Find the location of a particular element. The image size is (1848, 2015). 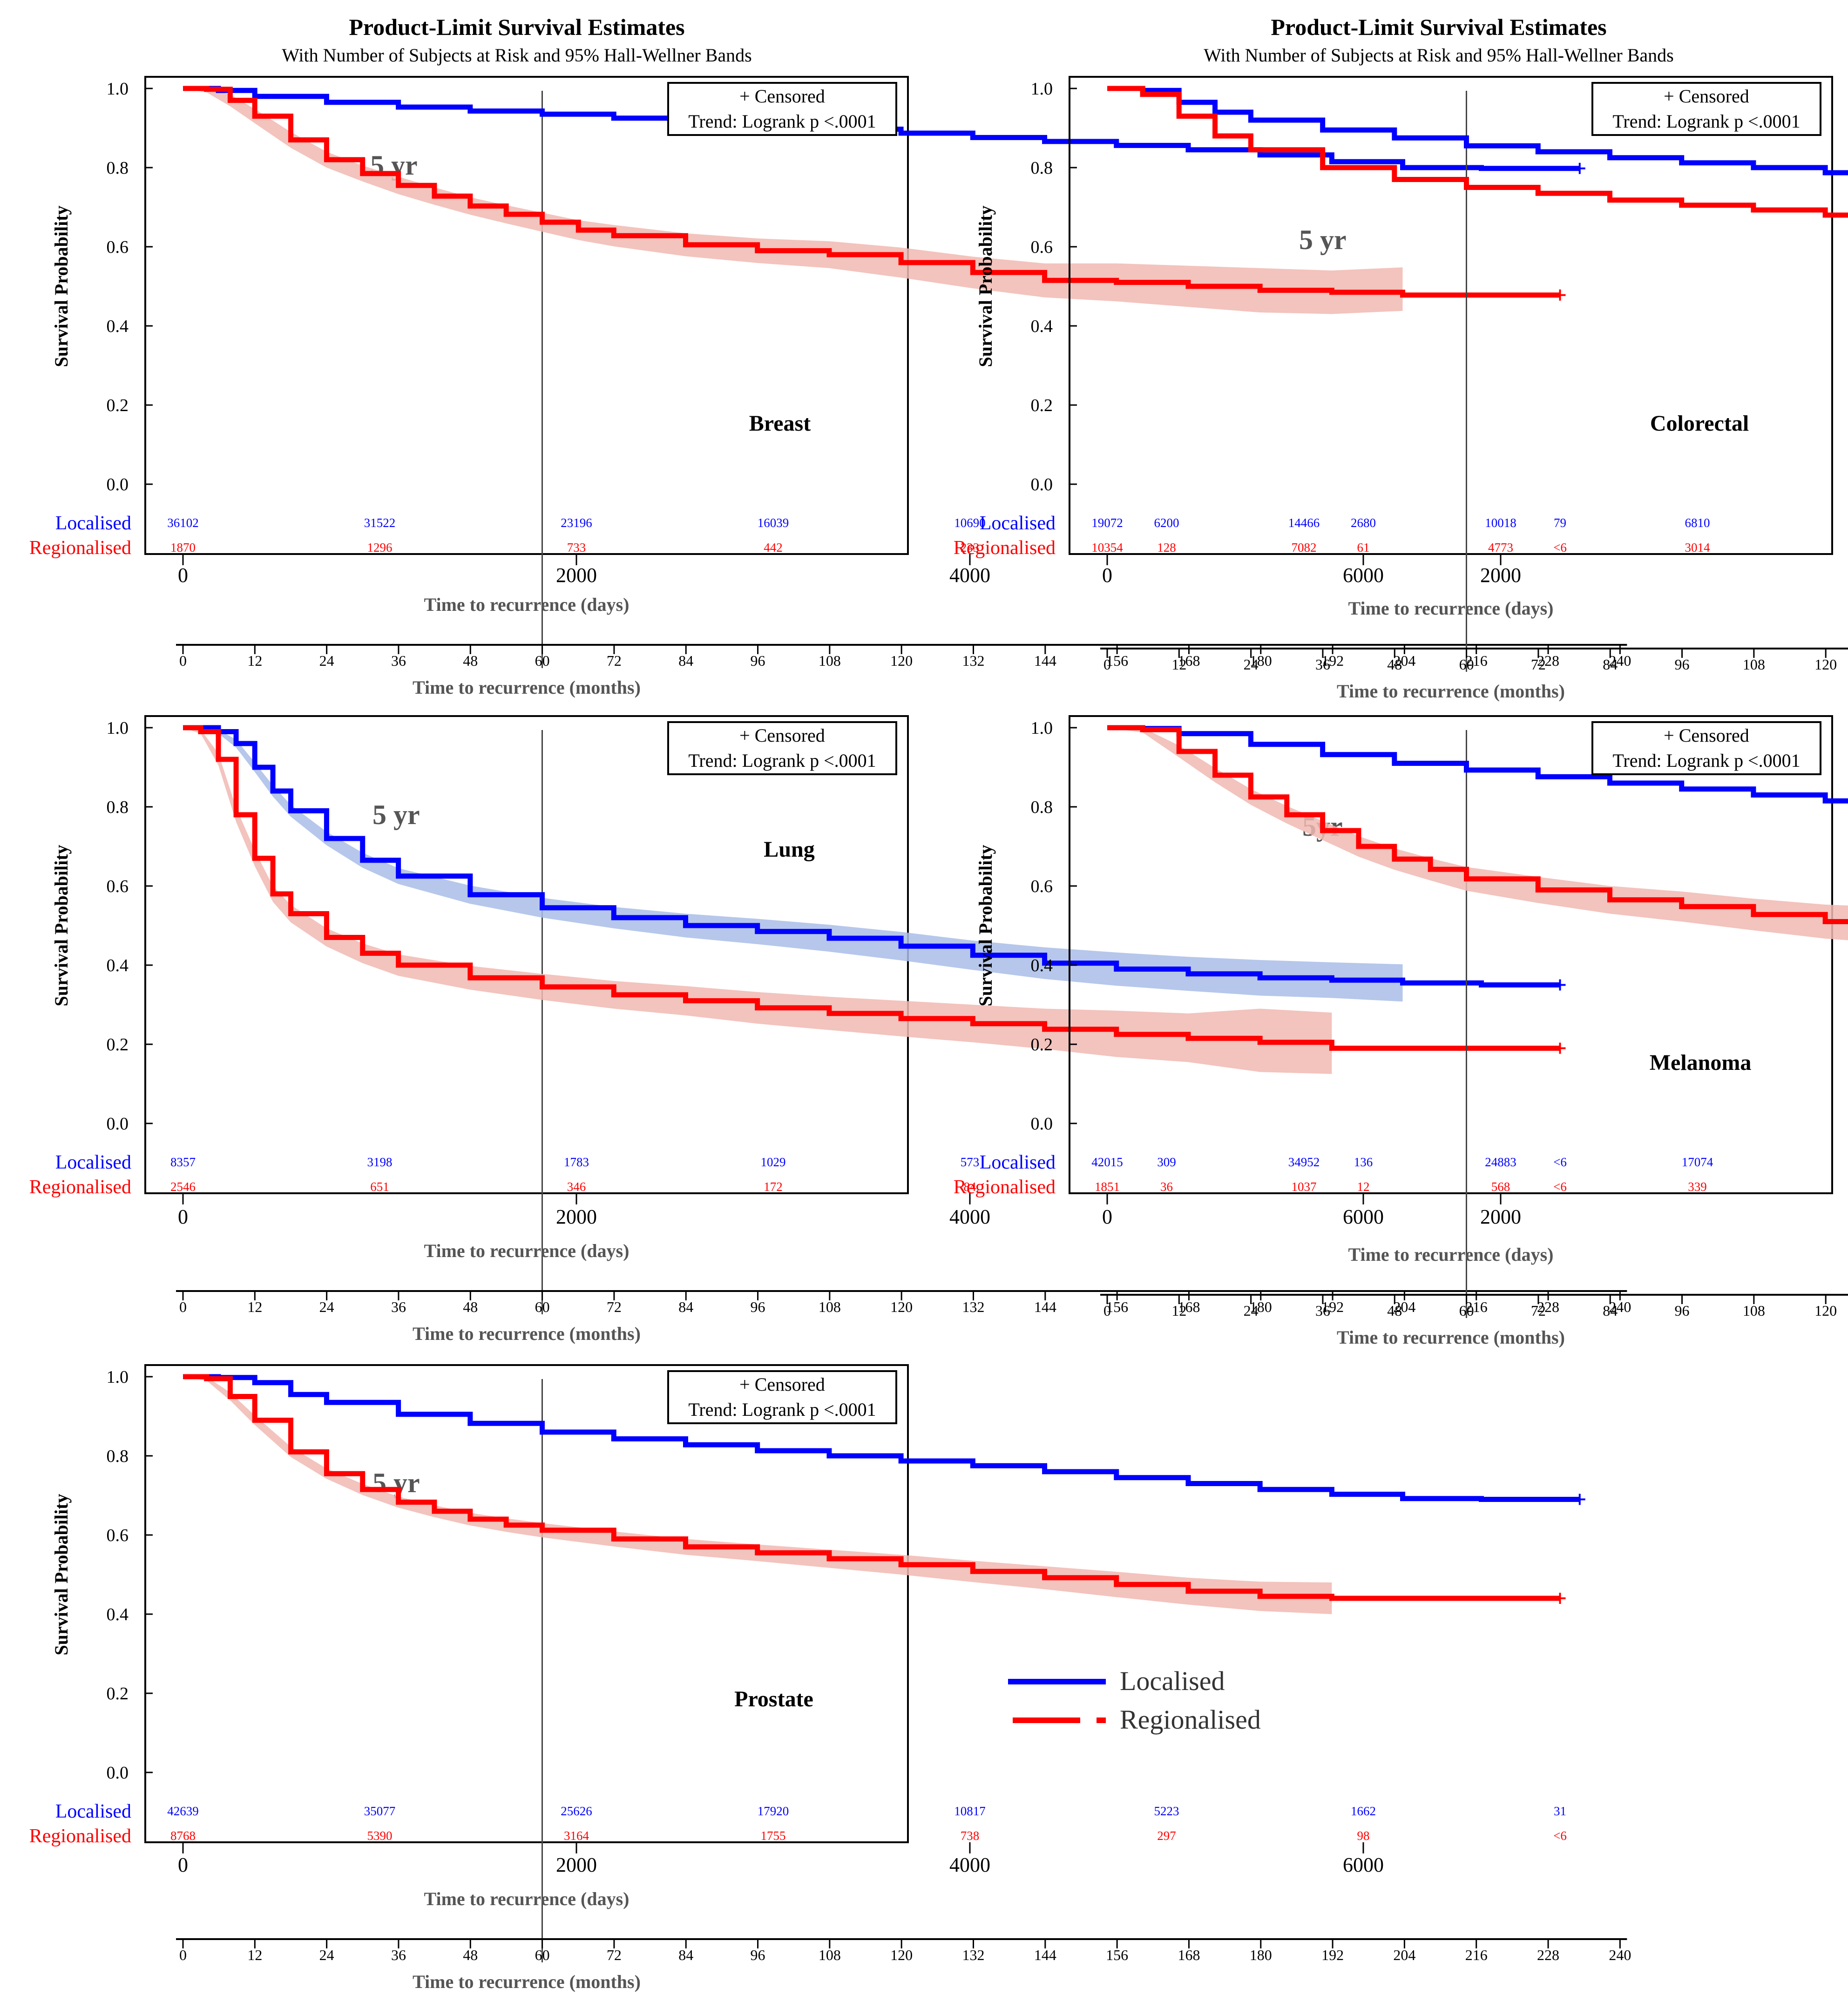

x-month-tick-label: 12 is located at coordinates (255, 660).